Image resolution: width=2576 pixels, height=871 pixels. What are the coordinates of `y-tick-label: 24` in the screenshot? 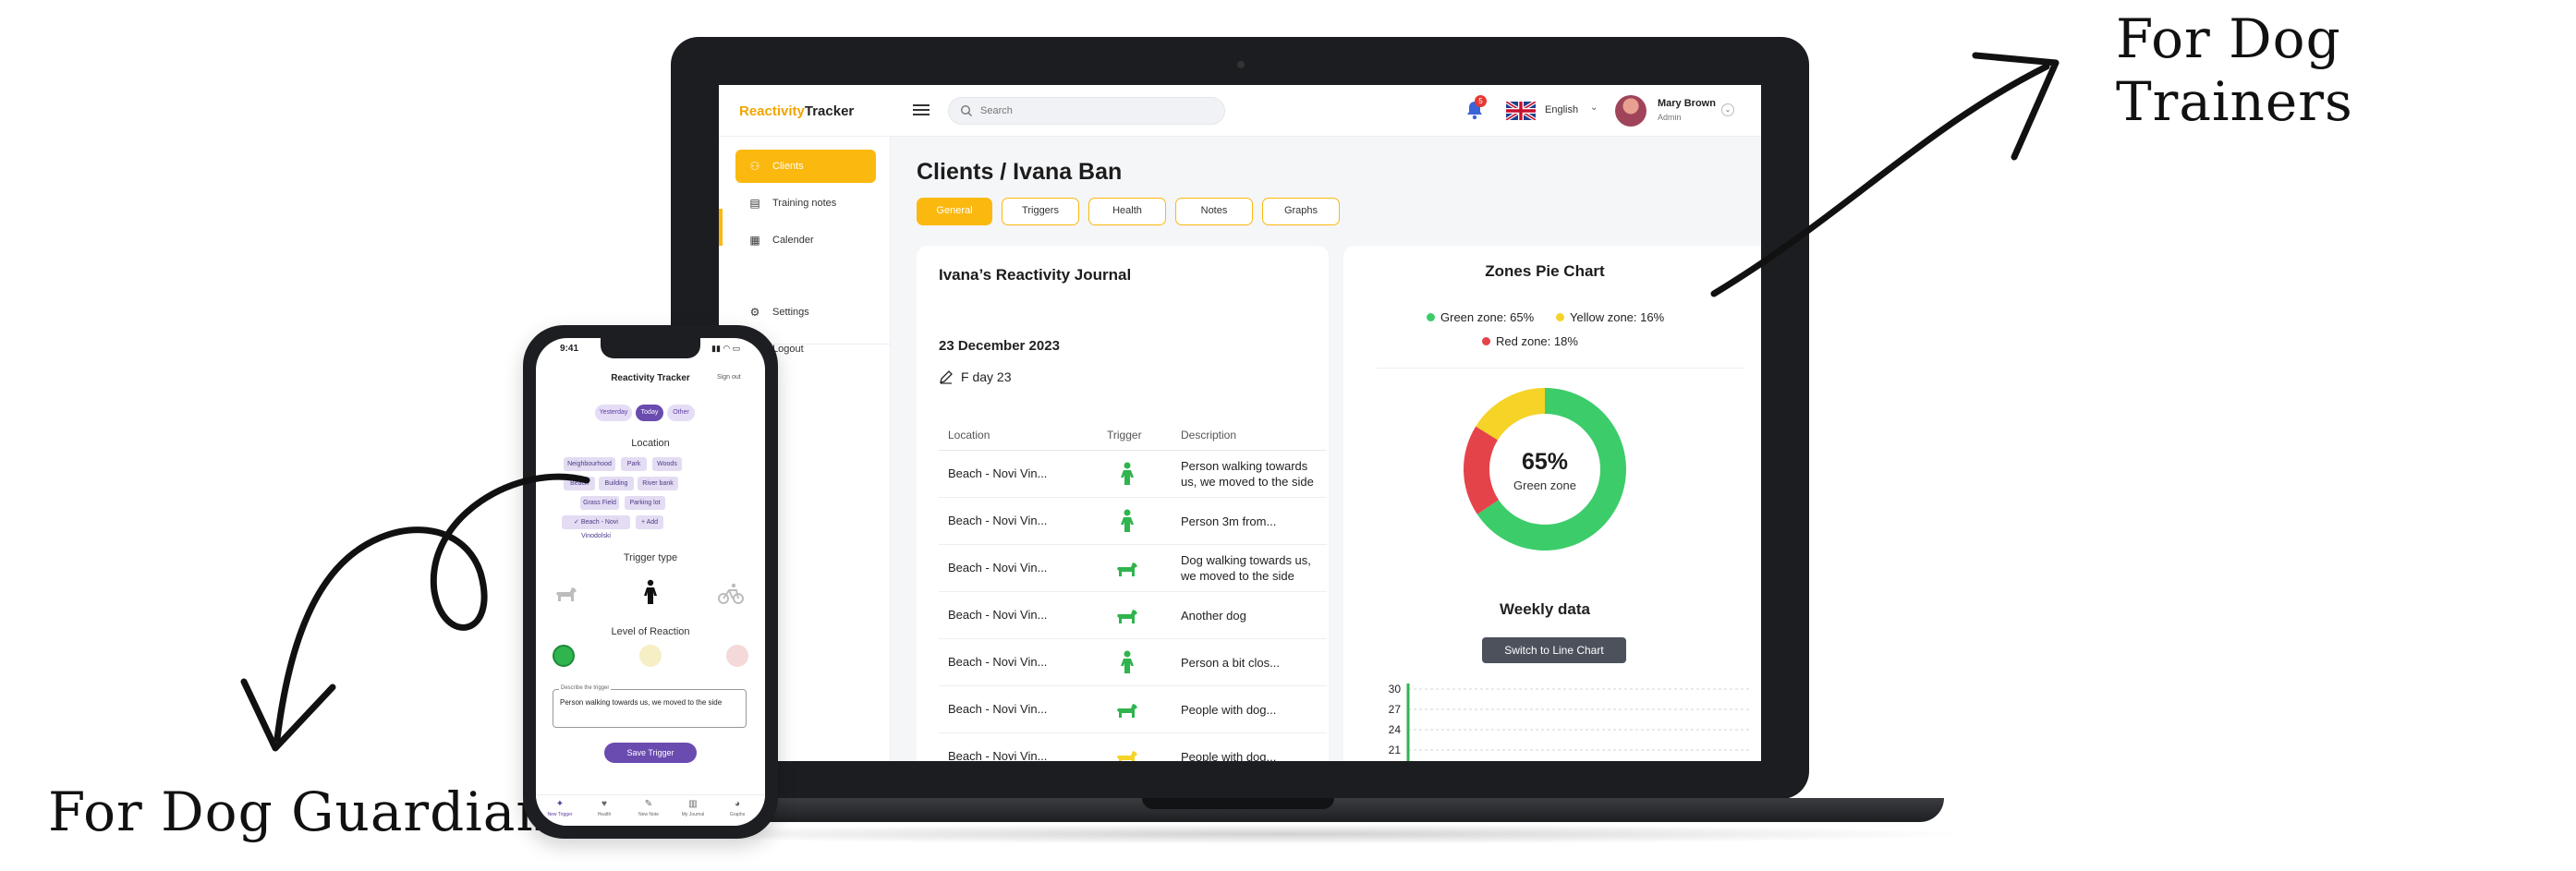 It's located at (1395, 729).